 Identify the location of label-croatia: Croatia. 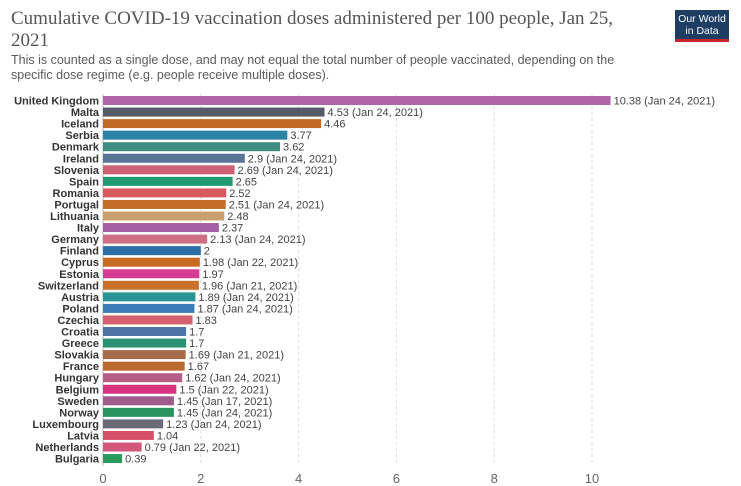
(80, 333).